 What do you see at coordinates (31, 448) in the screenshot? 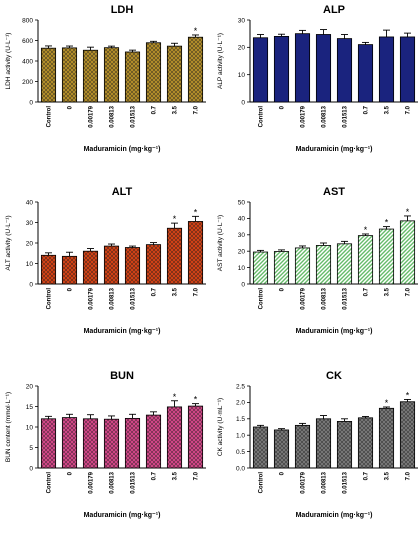
I see `y-tick-label: 5` at bounding box center [31, 448].